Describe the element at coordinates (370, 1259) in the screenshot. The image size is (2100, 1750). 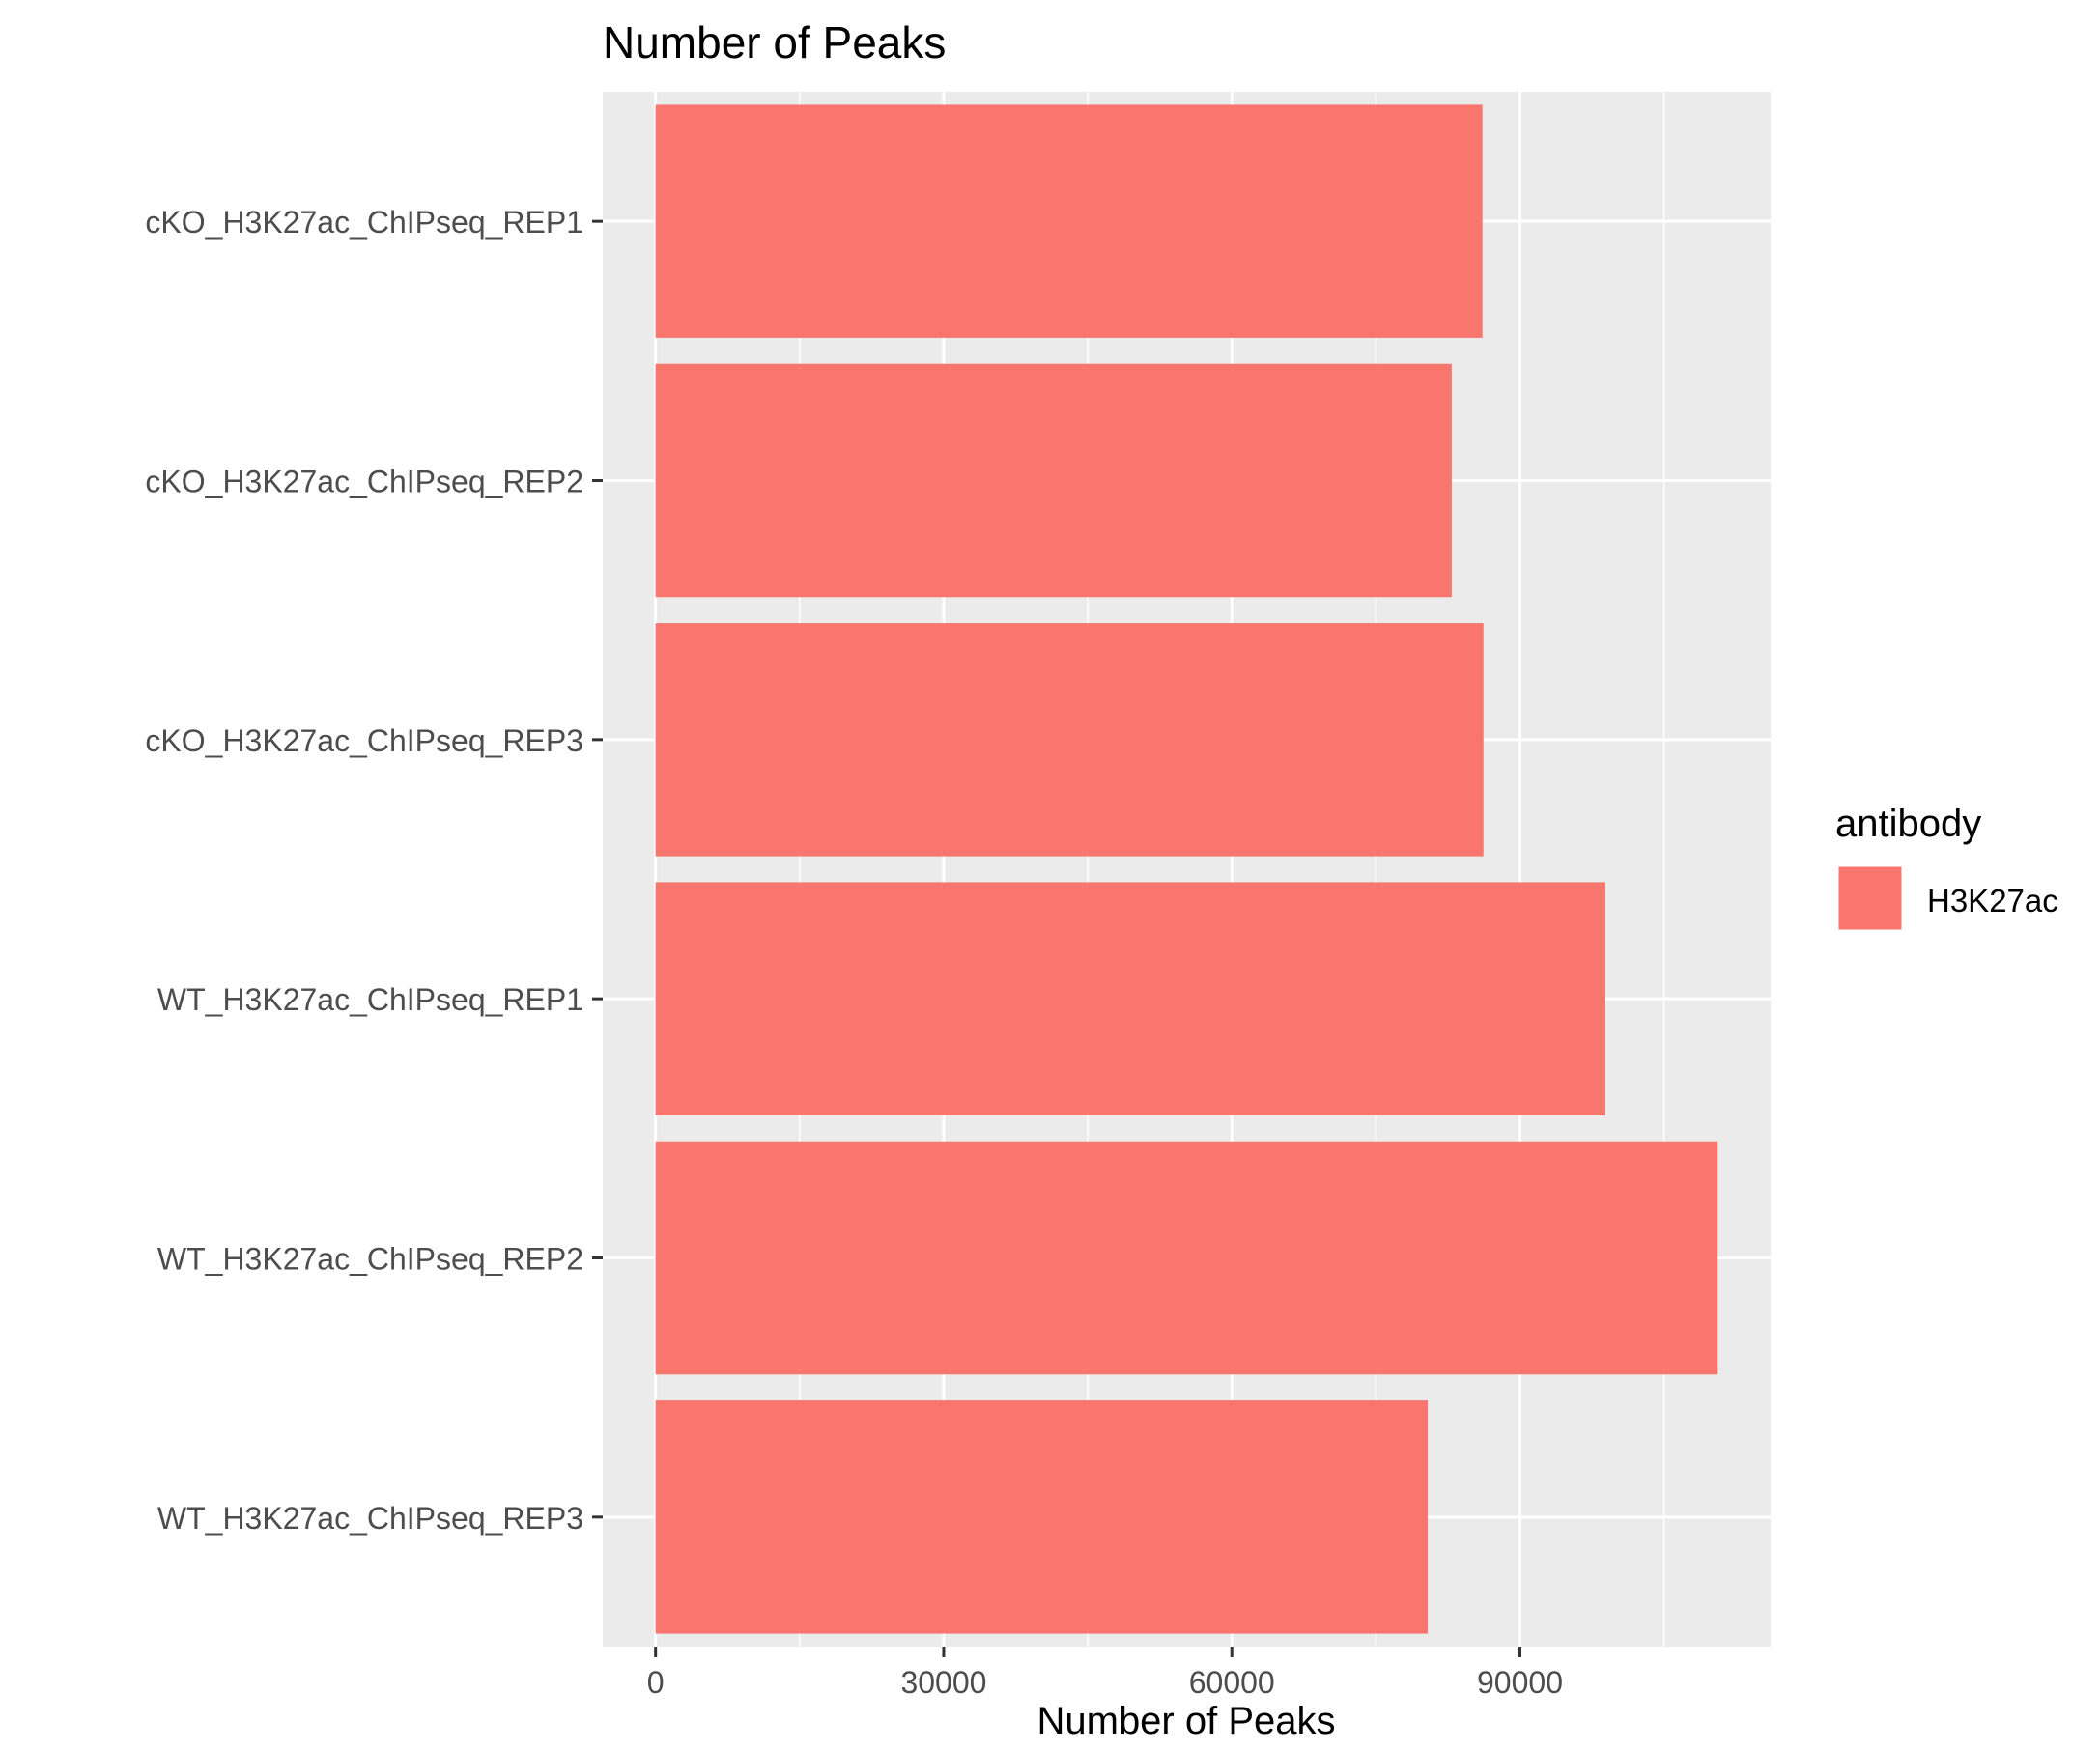
I see `y-tick-label: WT_H3K27ac_ChIPseq_REP2` at that location.